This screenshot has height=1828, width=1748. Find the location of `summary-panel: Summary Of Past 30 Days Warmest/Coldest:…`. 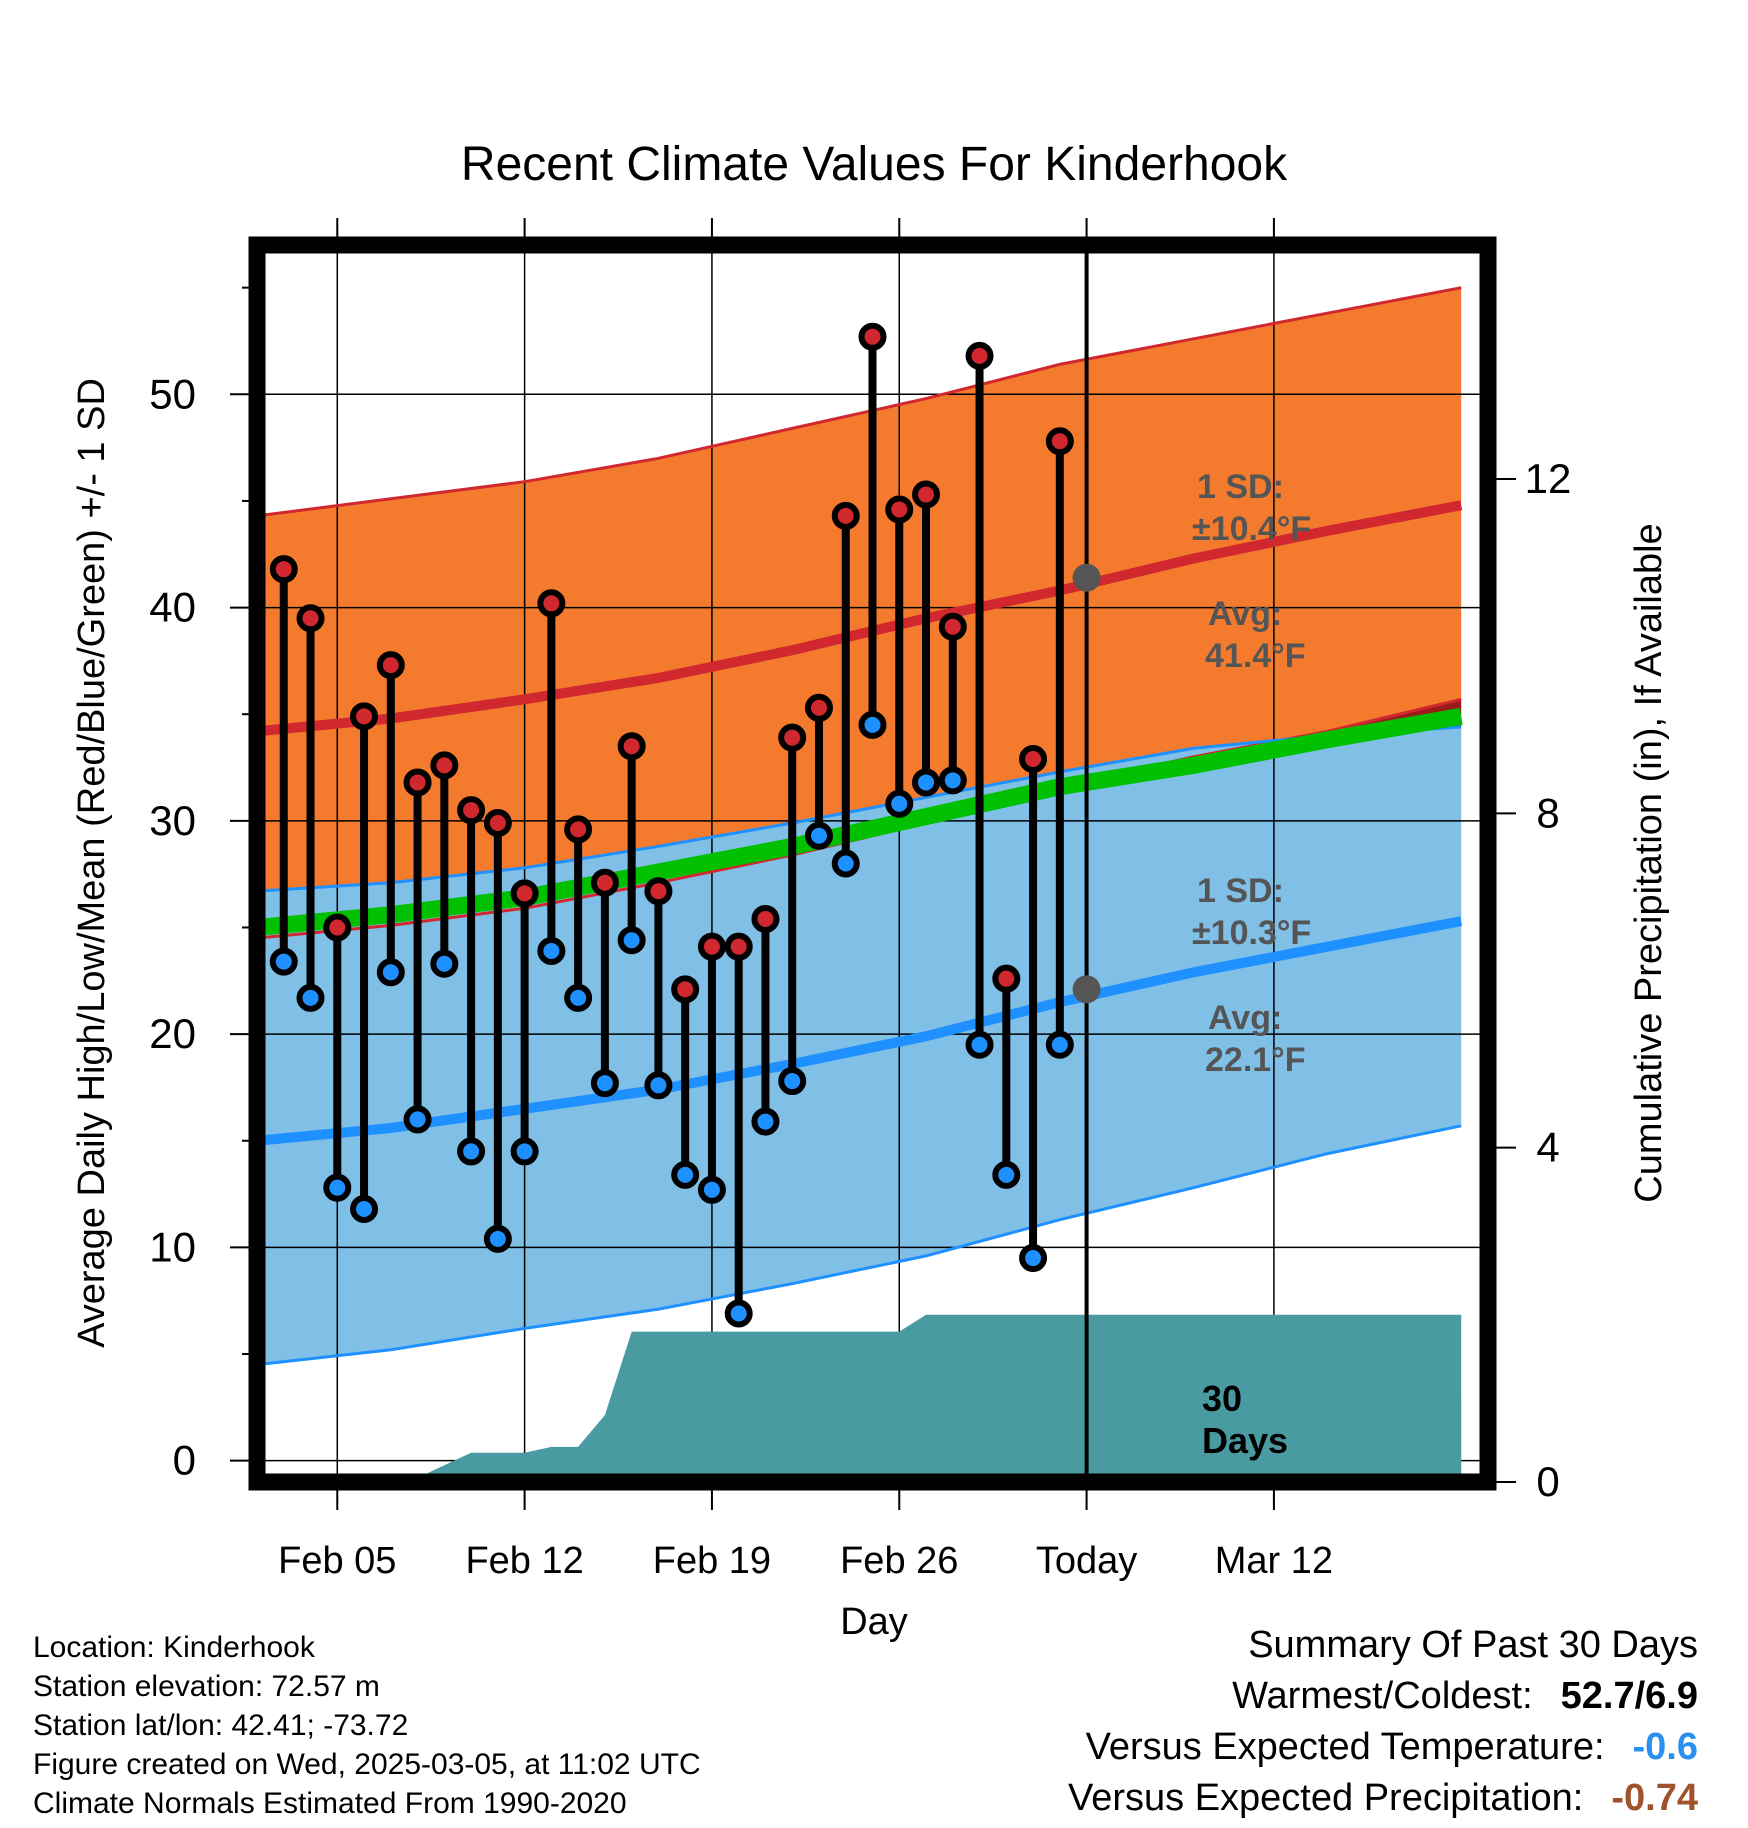

summary-panel: Summary Of Past 30 Days Warmest/Coldest:… is located at coordinates (1383, 1722).